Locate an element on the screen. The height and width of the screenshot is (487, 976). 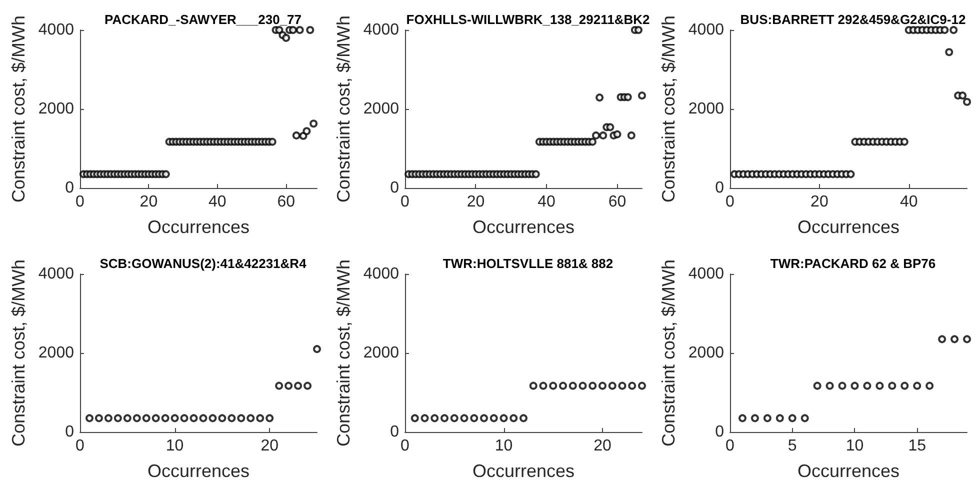
chart-title: FOXHLLS-WILLWBRK_138_29211&BK2 is located at coordinates (528, 19).